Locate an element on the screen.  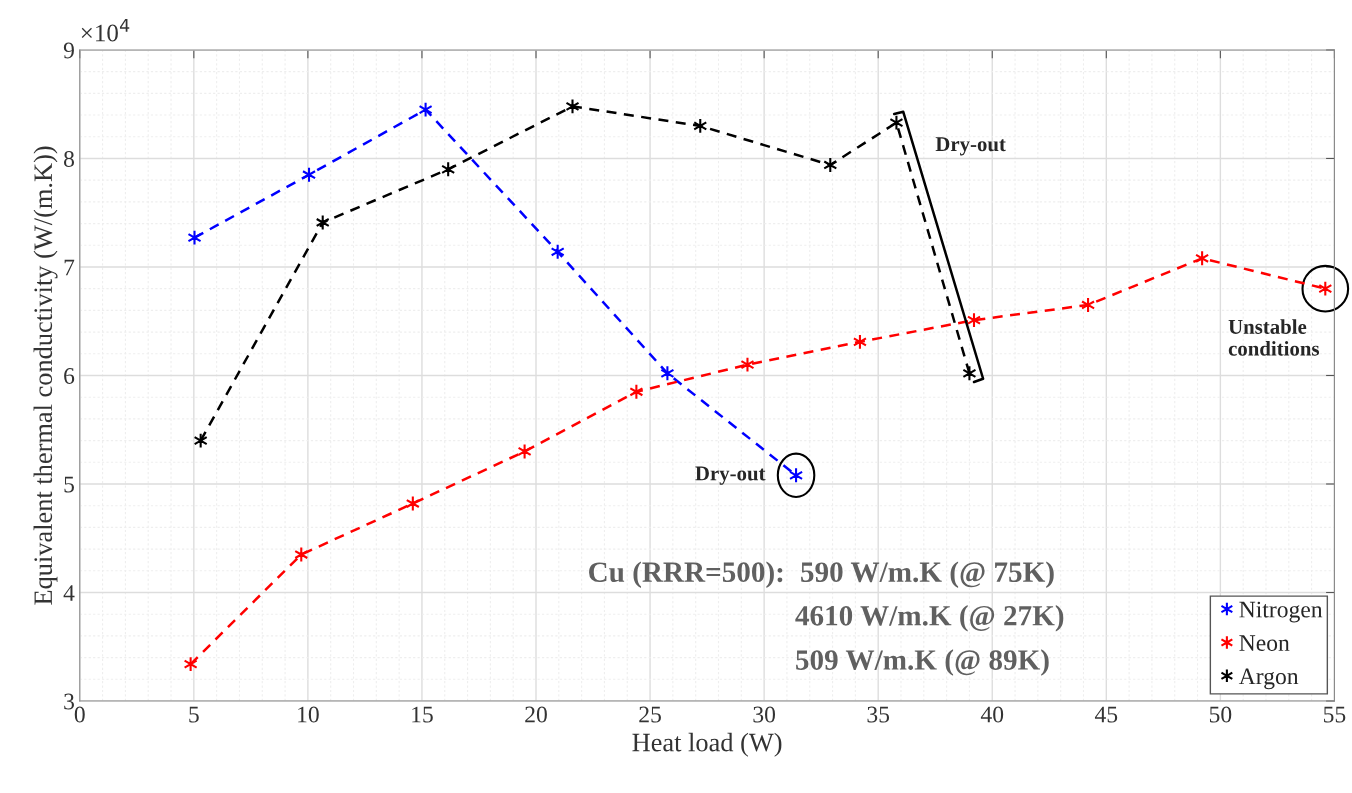
x-tick-label: 20 is located at coordinates (536, 714).